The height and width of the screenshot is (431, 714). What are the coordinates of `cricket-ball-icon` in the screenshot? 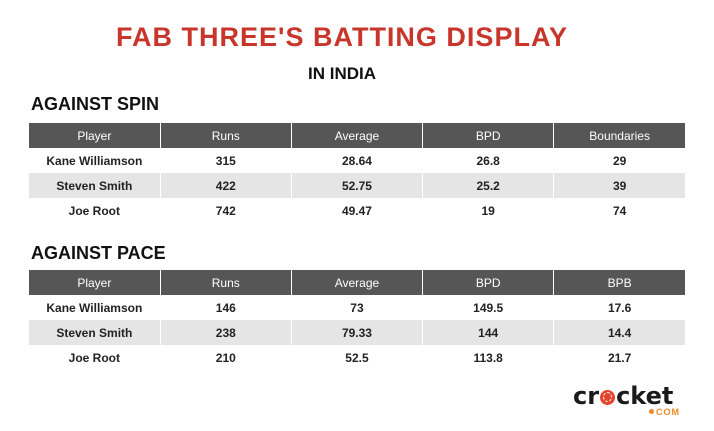 It's located at (608, 397).